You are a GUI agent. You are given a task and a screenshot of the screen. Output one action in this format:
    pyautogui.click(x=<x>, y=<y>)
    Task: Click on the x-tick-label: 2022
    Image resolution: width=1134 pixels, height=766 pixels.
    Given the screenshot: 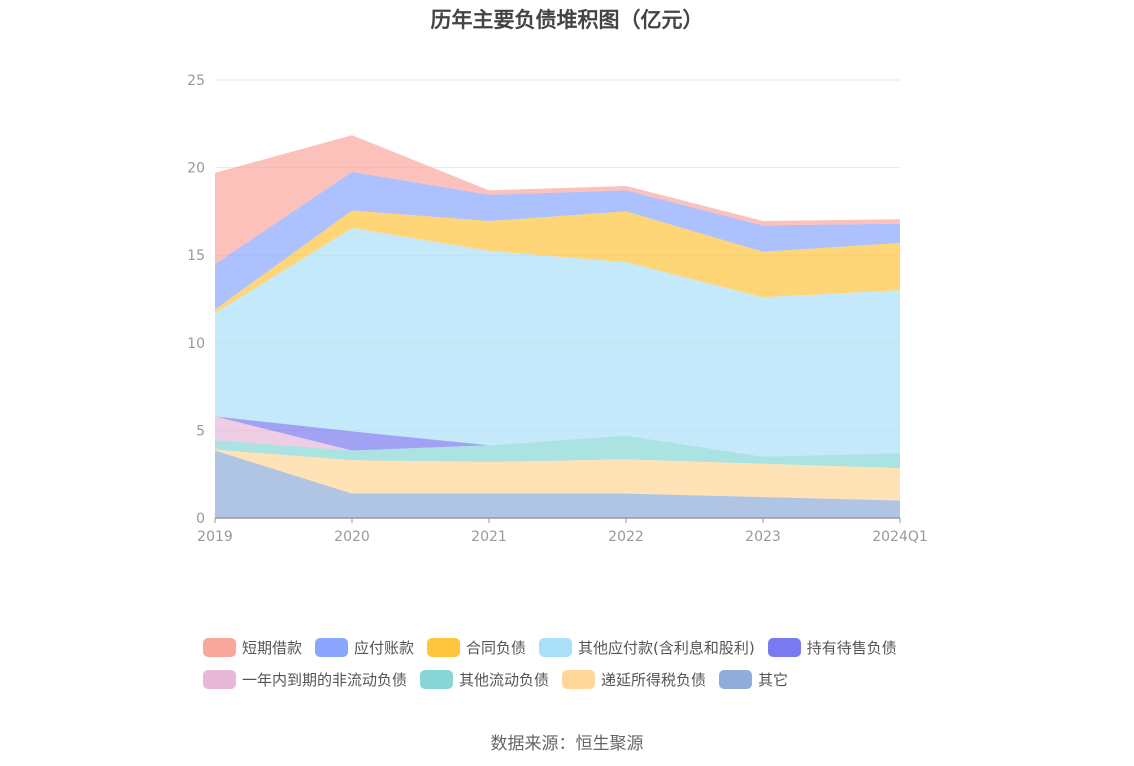 What is the action you would take?
    pyautogui.click(x=626, y=537)
    